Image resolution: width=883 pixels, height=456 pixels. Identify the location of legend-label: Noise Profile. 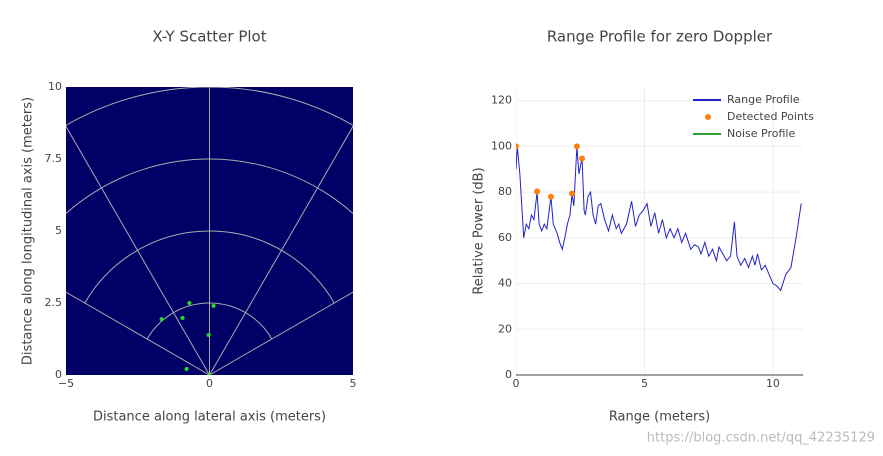
(761, 133).